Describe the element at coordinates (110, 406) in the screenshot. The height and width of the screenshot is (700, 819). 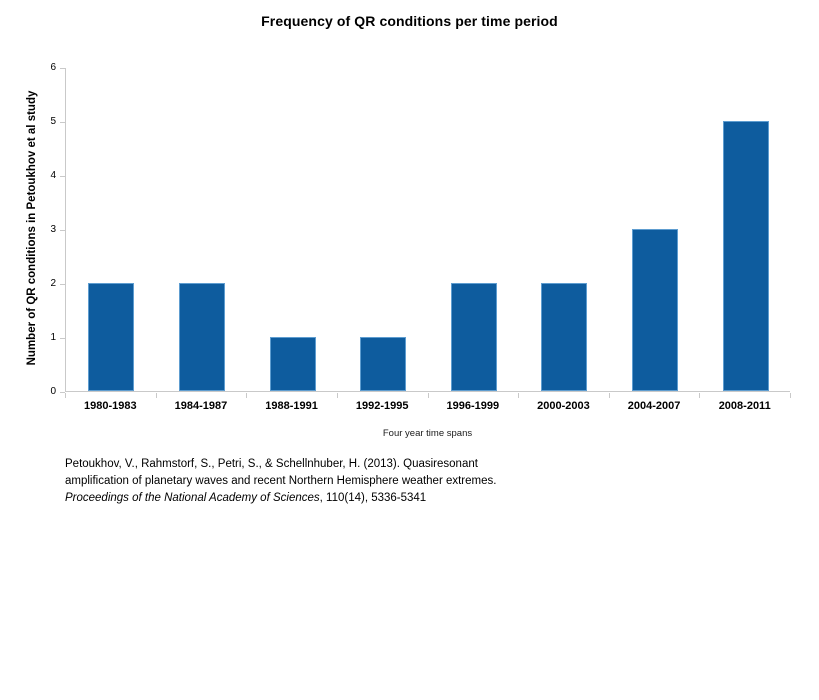
I see `x-tick-label: 1980-1983` at that location.